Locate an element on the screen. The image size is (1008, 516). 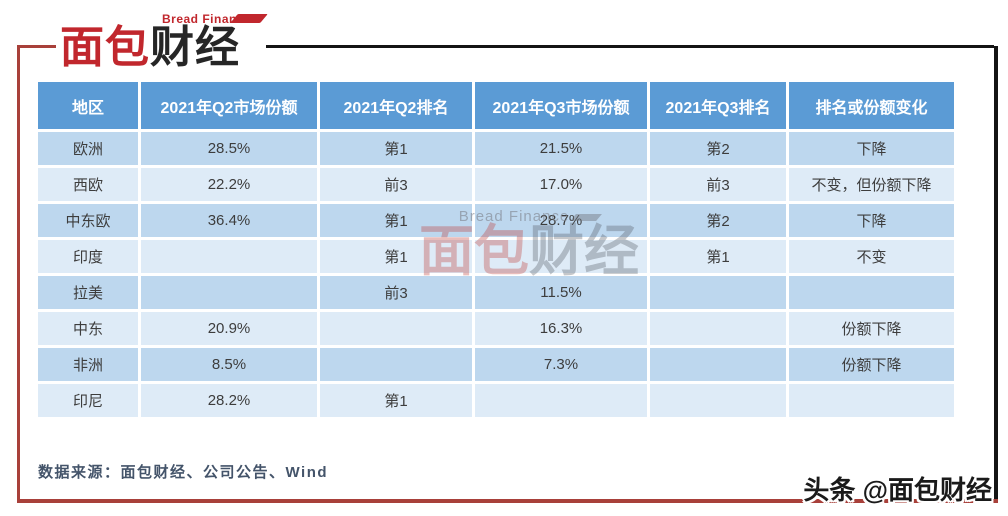
frame-top-red-line is located at coordinates (39, 46).